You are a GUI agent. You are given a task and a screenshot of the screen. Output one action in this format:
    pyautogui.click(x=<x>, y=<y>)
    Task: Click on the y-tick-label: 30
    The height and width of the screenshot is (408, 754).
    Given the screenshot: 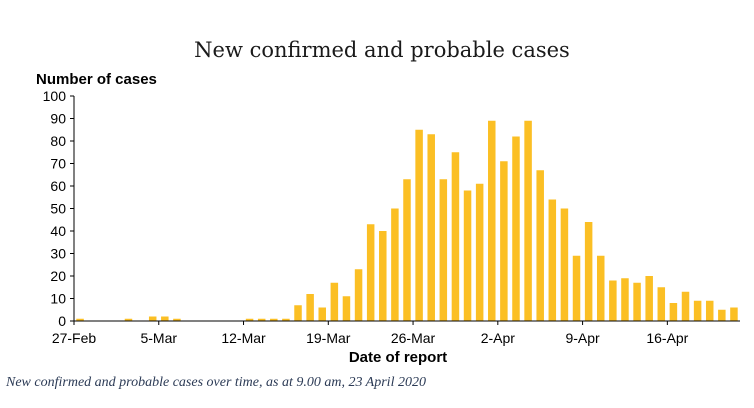 What is the action you would take?
    pyautogui.click(x=58, y=254)
    